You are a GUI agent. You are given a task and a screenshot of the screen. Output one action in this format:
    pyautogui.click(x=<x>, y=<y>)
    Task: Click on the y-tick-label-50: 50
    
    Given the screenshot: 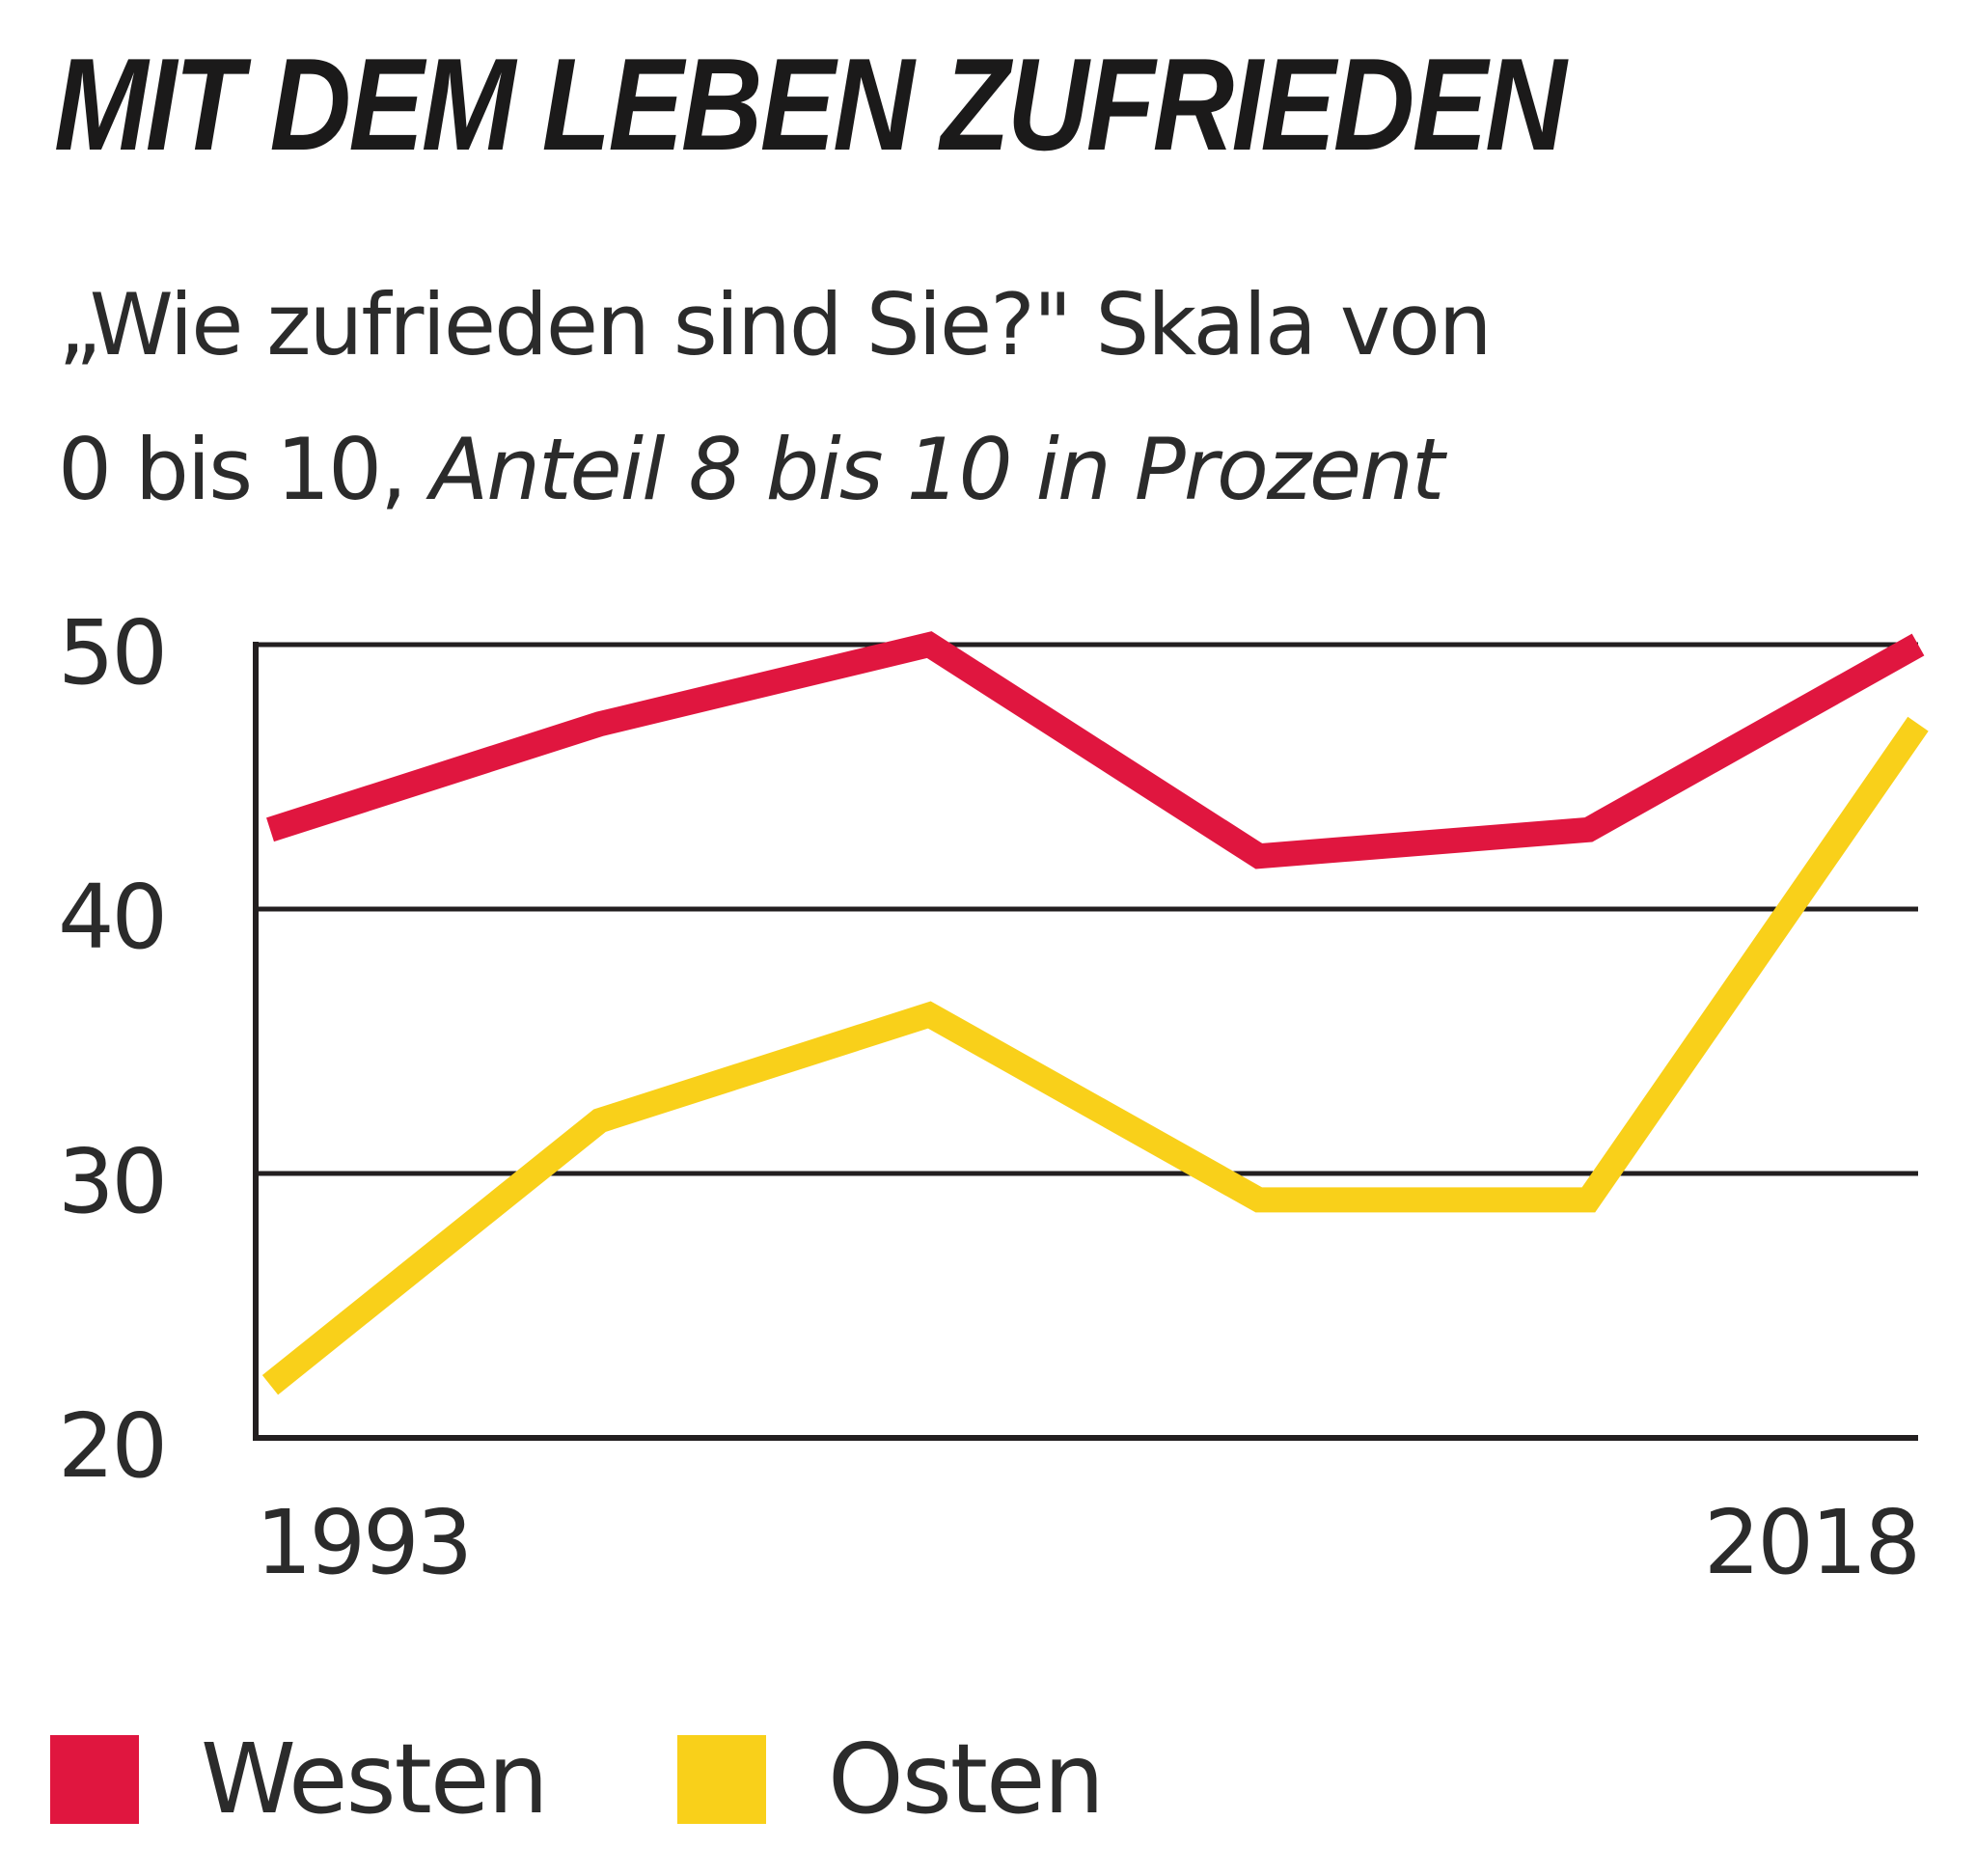 What is the action you would take?
    pyautogui.click(x=111, y=652)
    